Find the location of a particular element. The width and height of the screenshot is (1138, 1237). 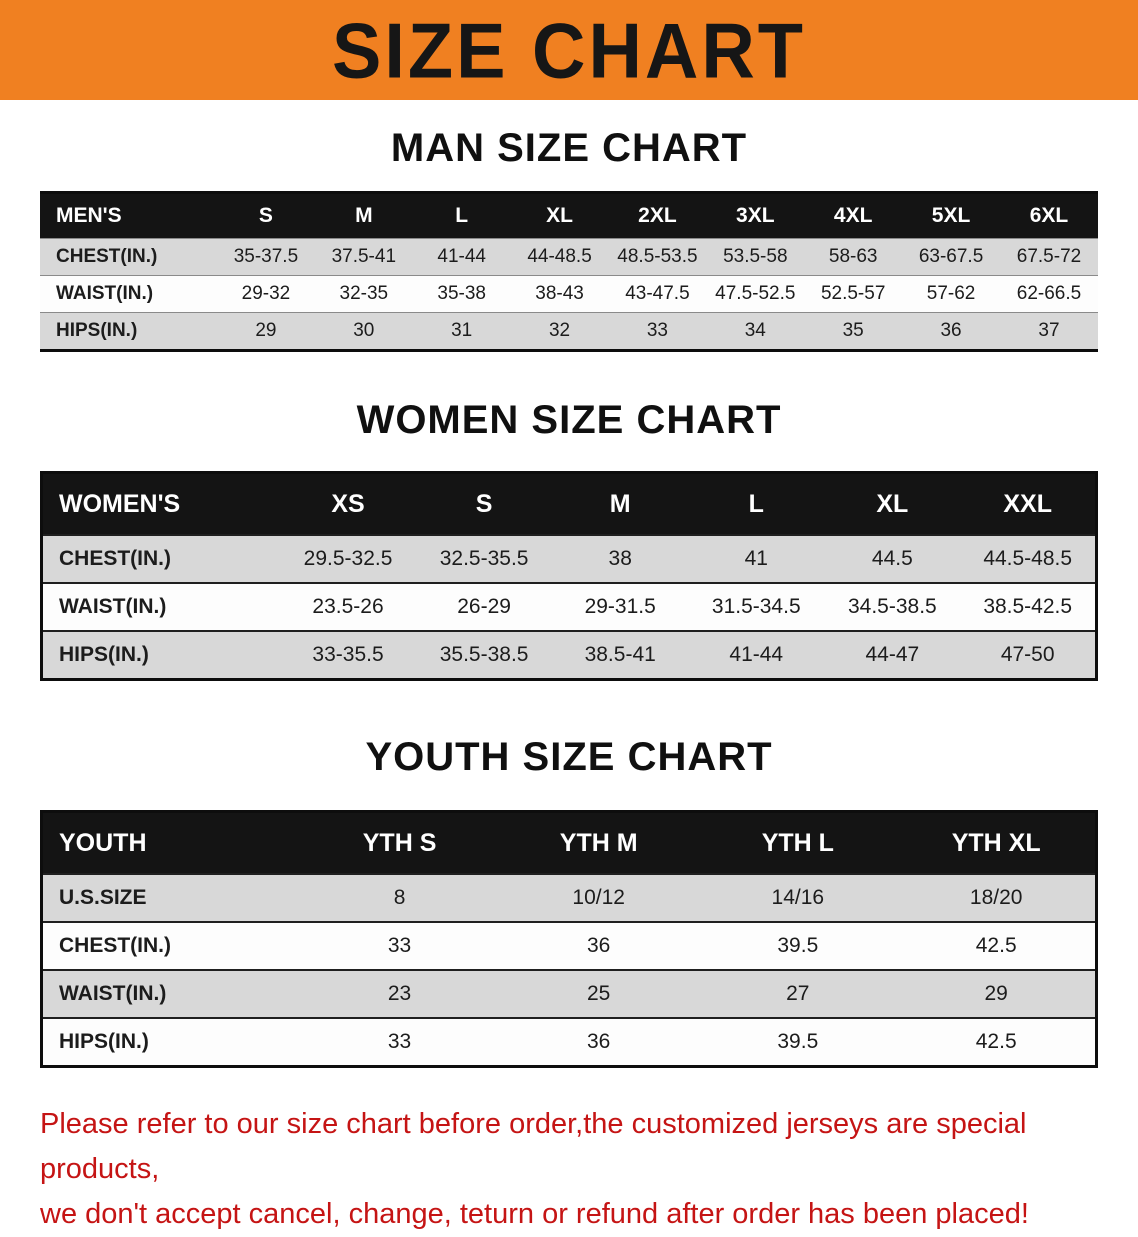

women-table-header-row: WOMEN'S XS S M L XL XXL is located at coordinates (569, 503).